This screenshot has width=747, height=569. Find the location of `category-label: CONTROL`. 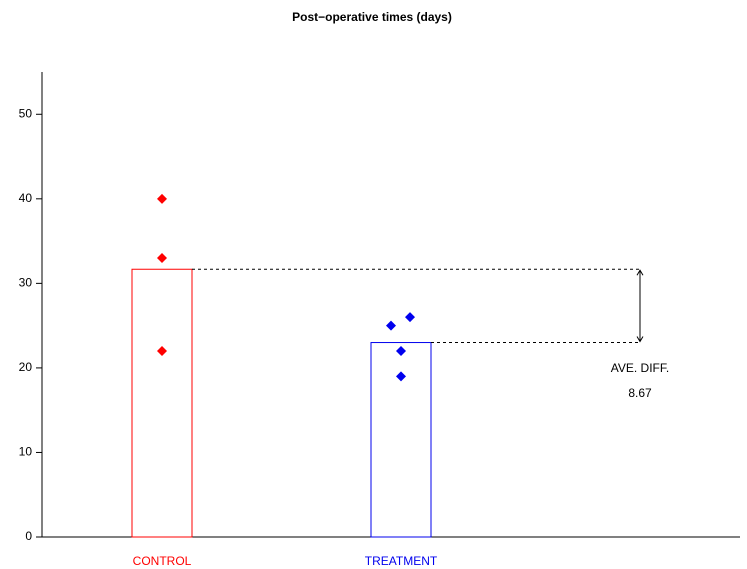

category-label: CONTROL is located at coordinates (162, 561).